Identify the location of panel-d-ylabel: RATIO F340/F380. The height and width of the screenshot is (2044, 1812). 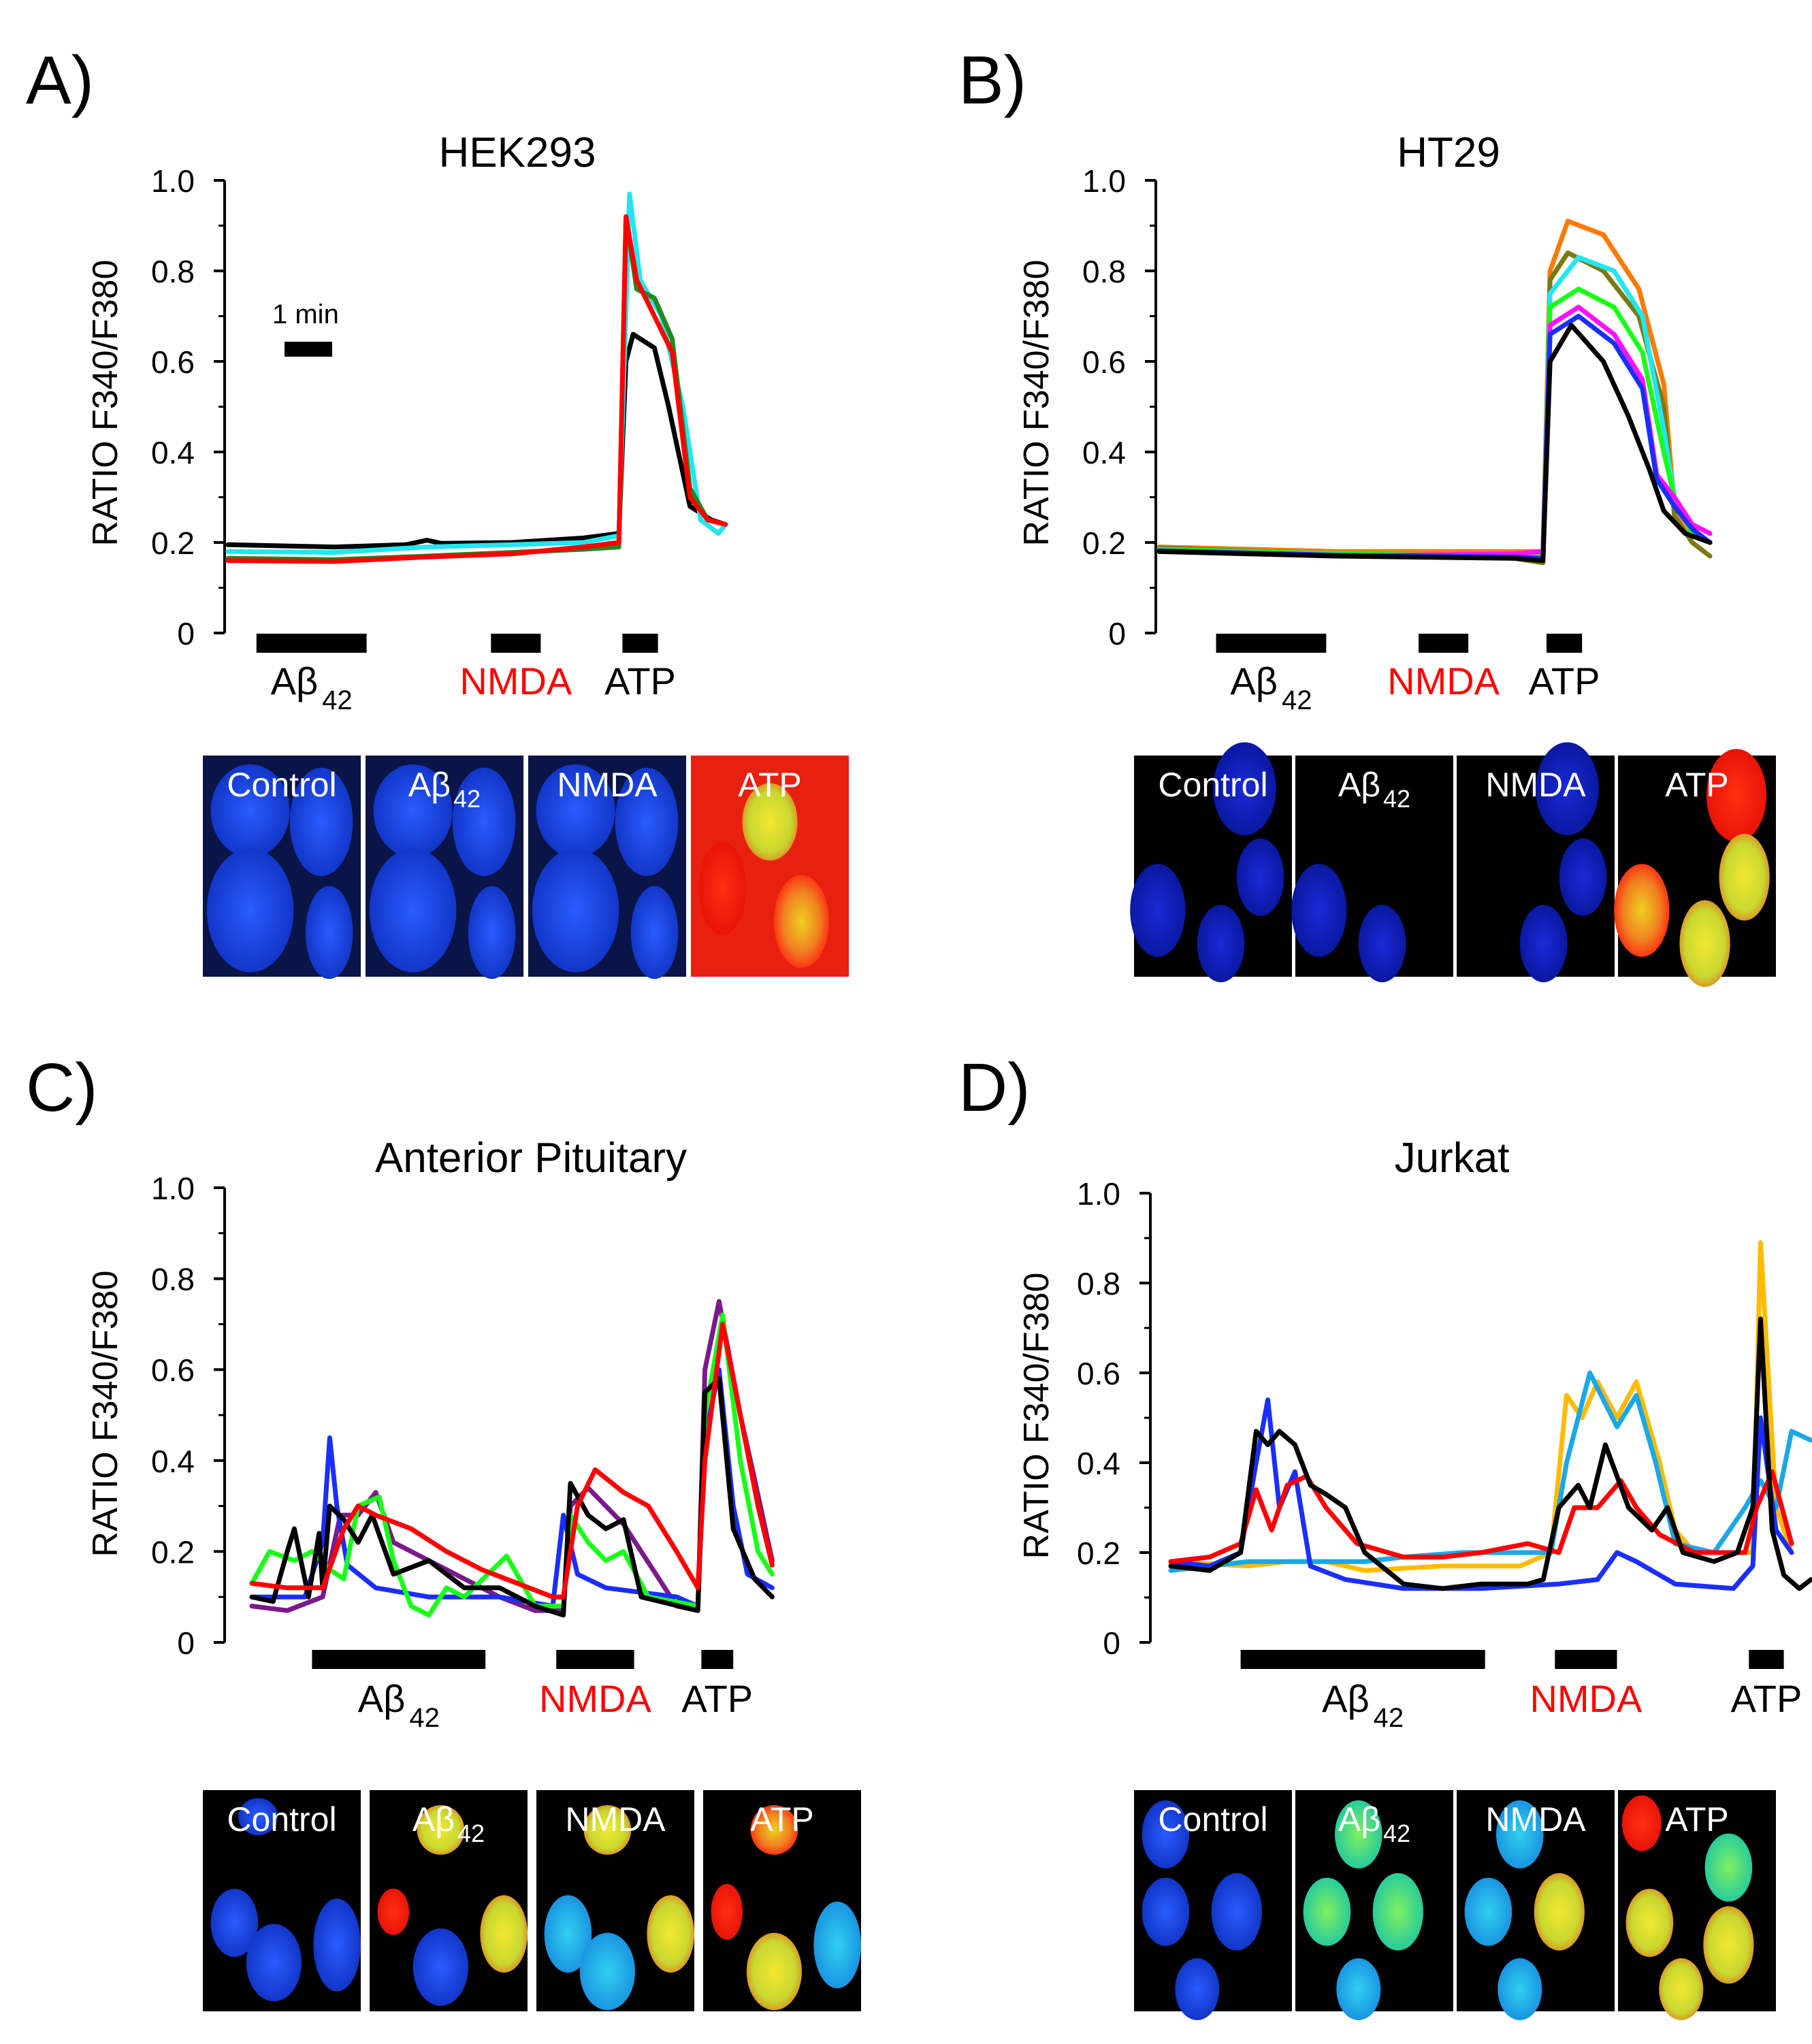
(1037, 1416).